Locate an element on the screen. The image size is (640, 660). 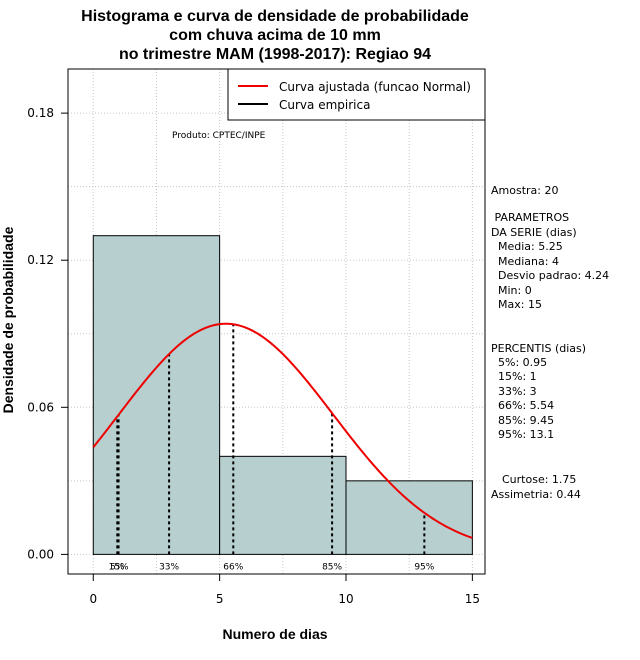
param-media: Media: 5.25 is located at coordinates (530, 246).